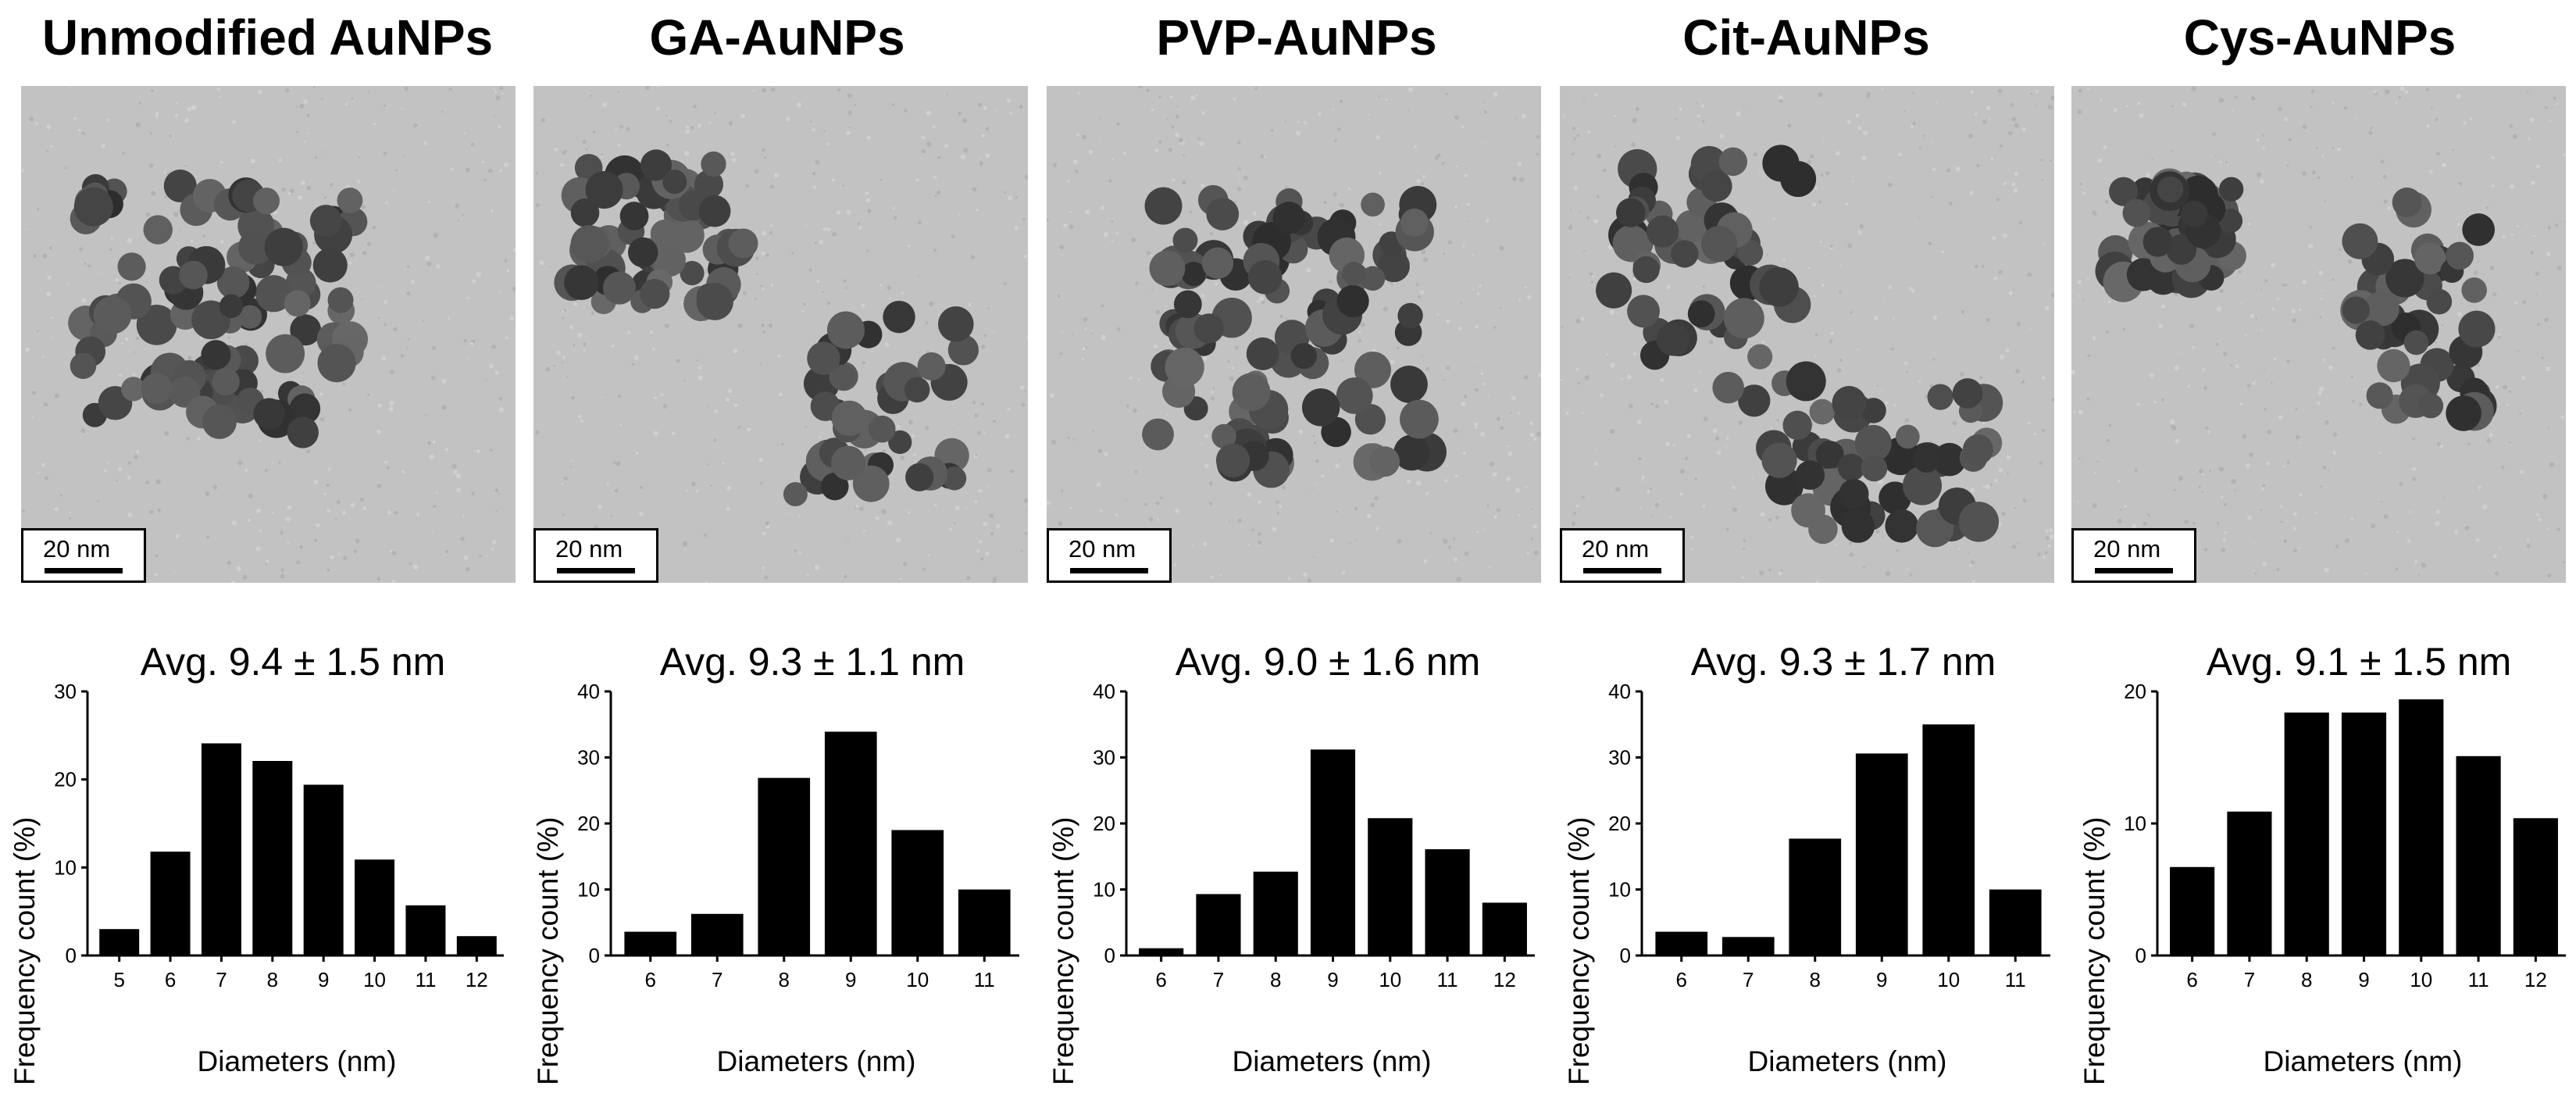 The height and width of the screenshot is (1093, 2576). Describe the element at coordinates (2359, 662) in the screenshot. I see `chart-avg-label: Avg. 9.1 ± 1.5 nm` at that location.